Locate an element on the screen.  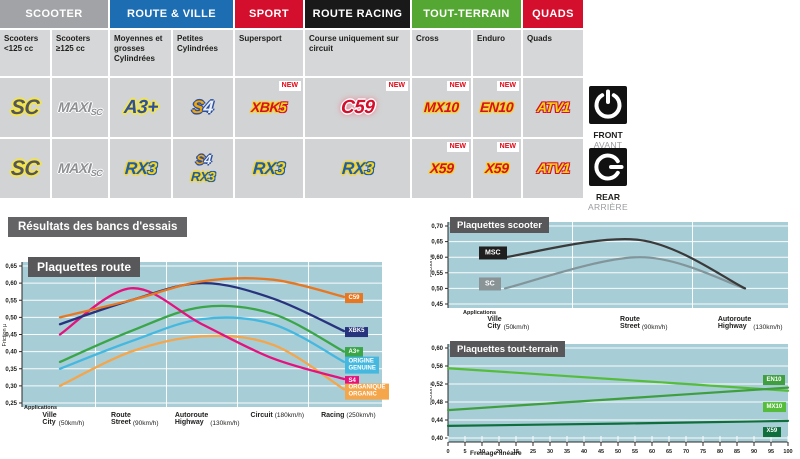
series-line-xbk5 is located at coordinates (202, 307).